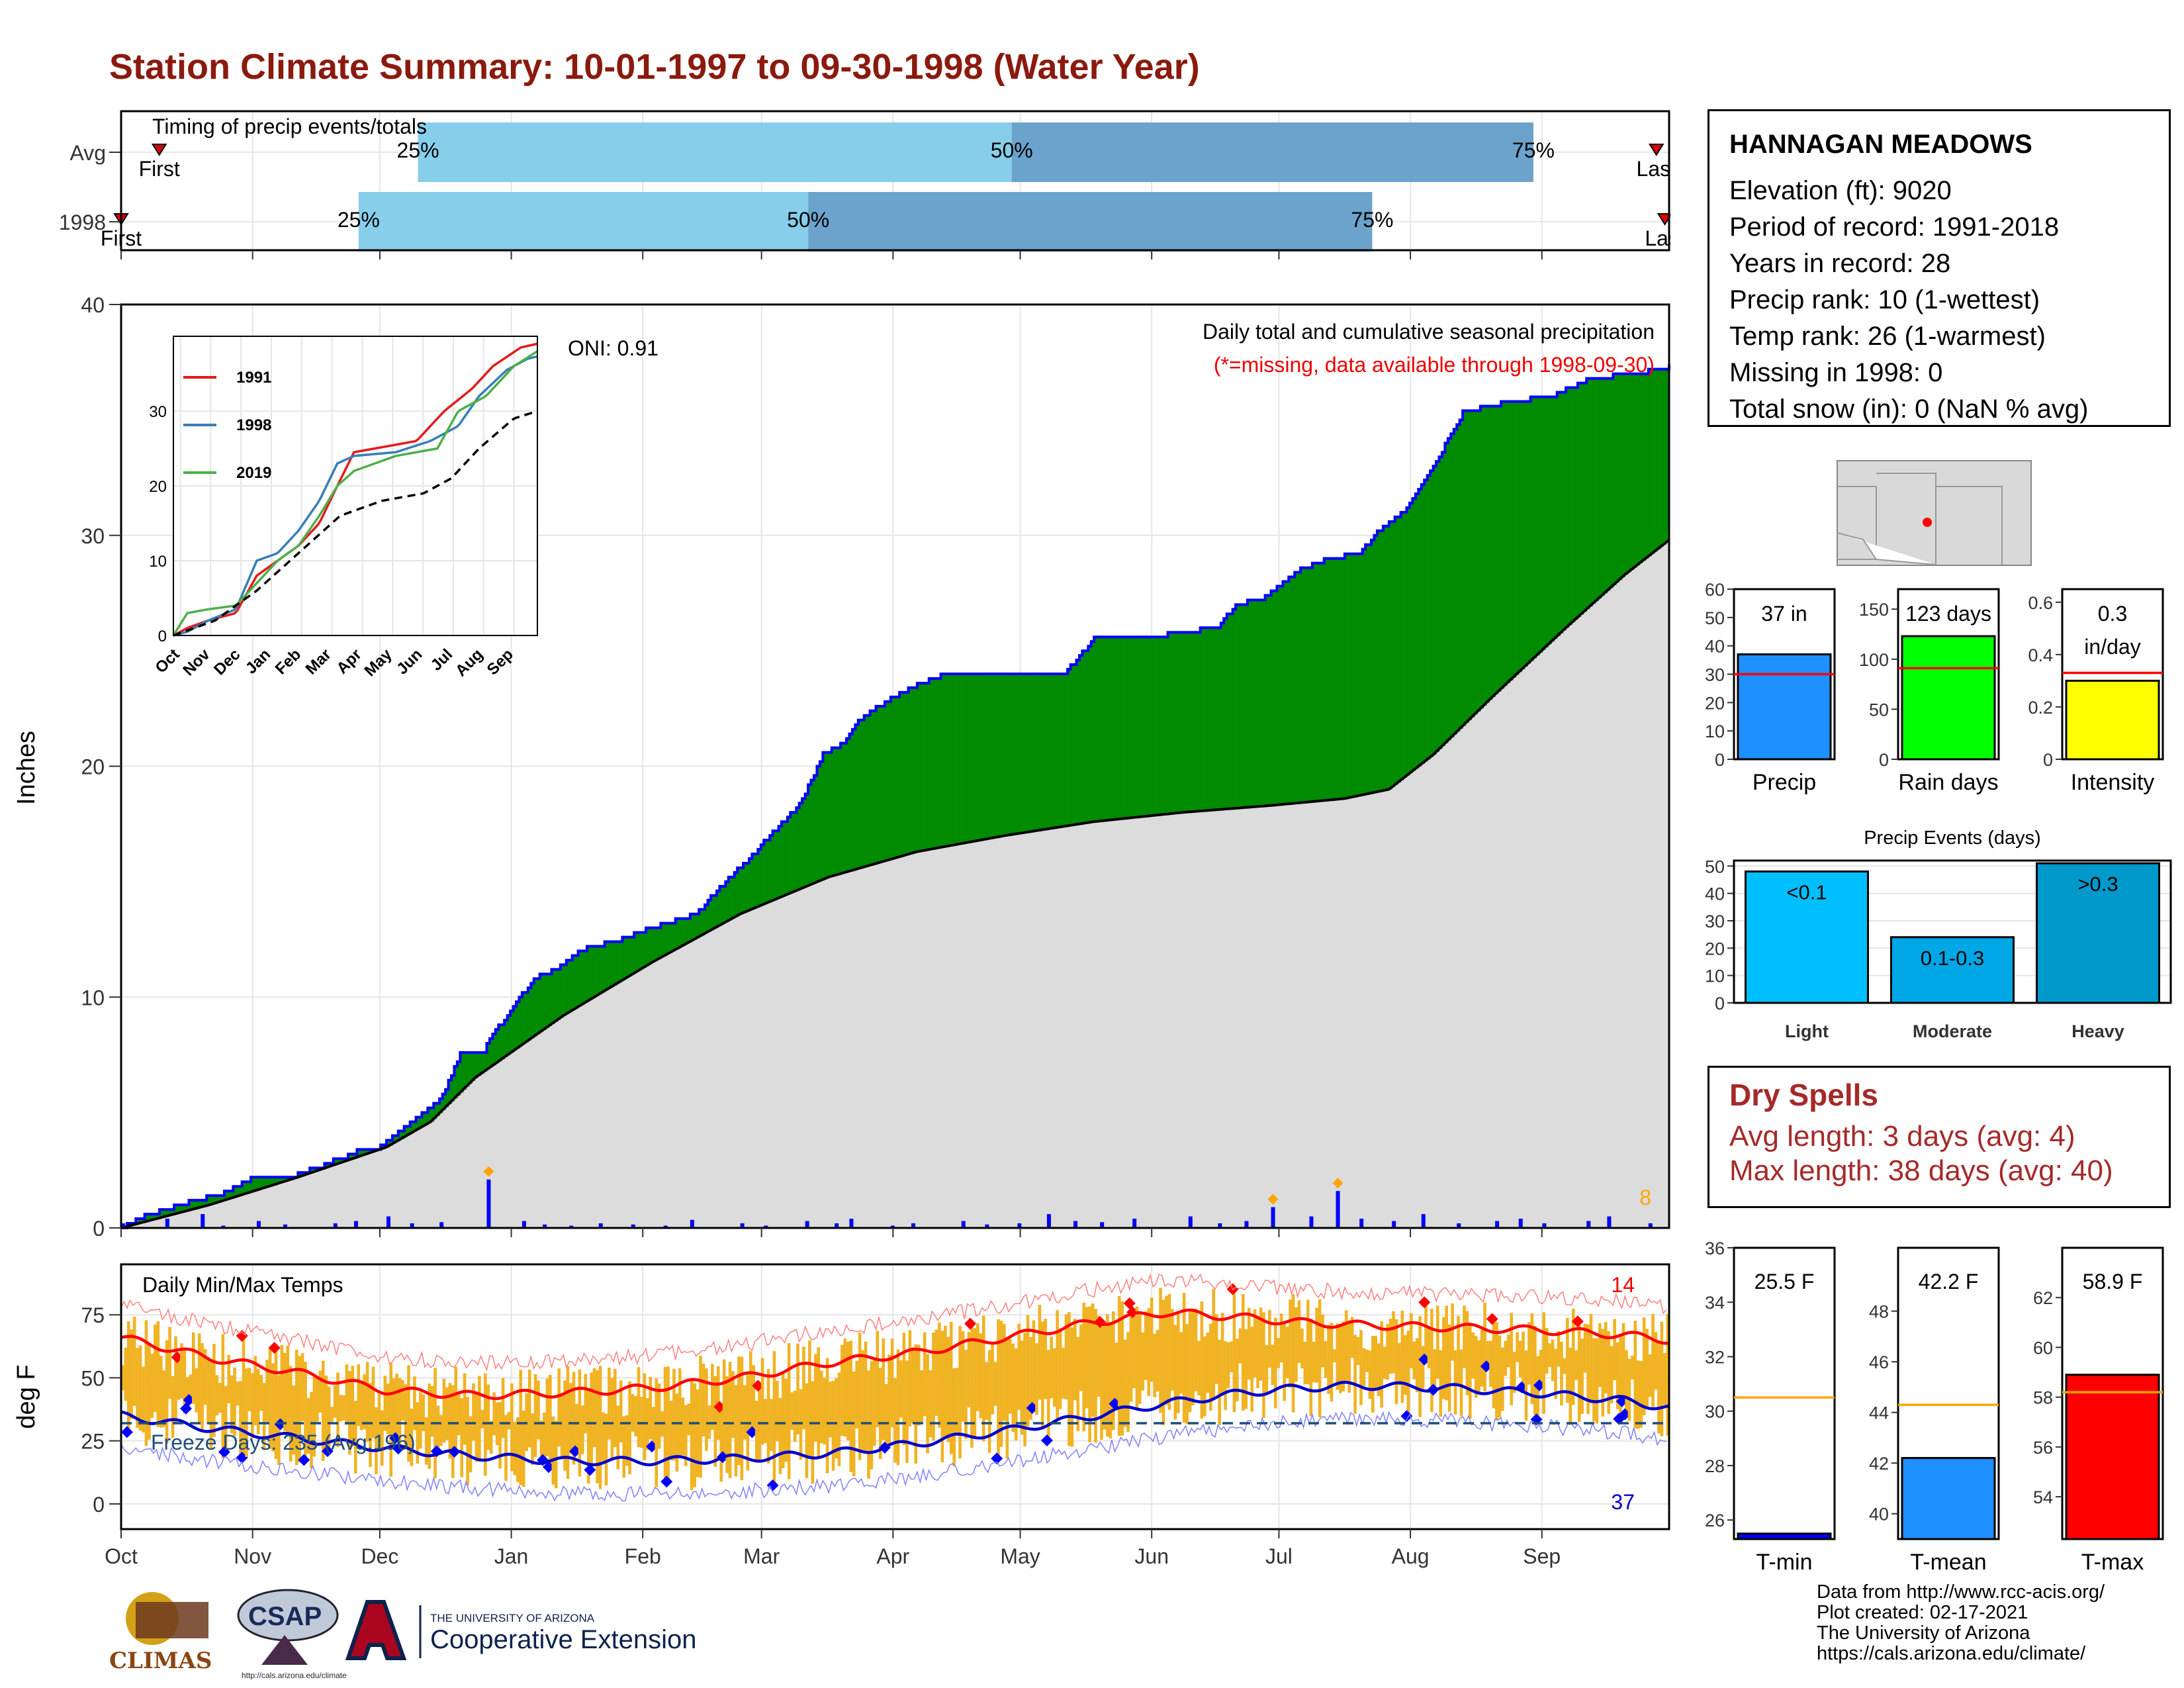  What do you see at coordinates (1803, 1095) in the screenshot?
I see `dry-spells-title: Dry Spells` at bounding box center [1803, 1095].